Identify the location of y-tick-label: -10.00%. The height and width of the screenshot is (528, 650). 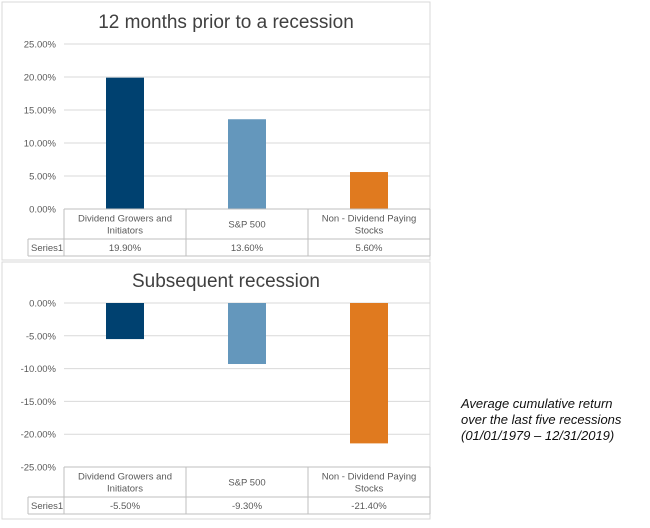
(39, 369).